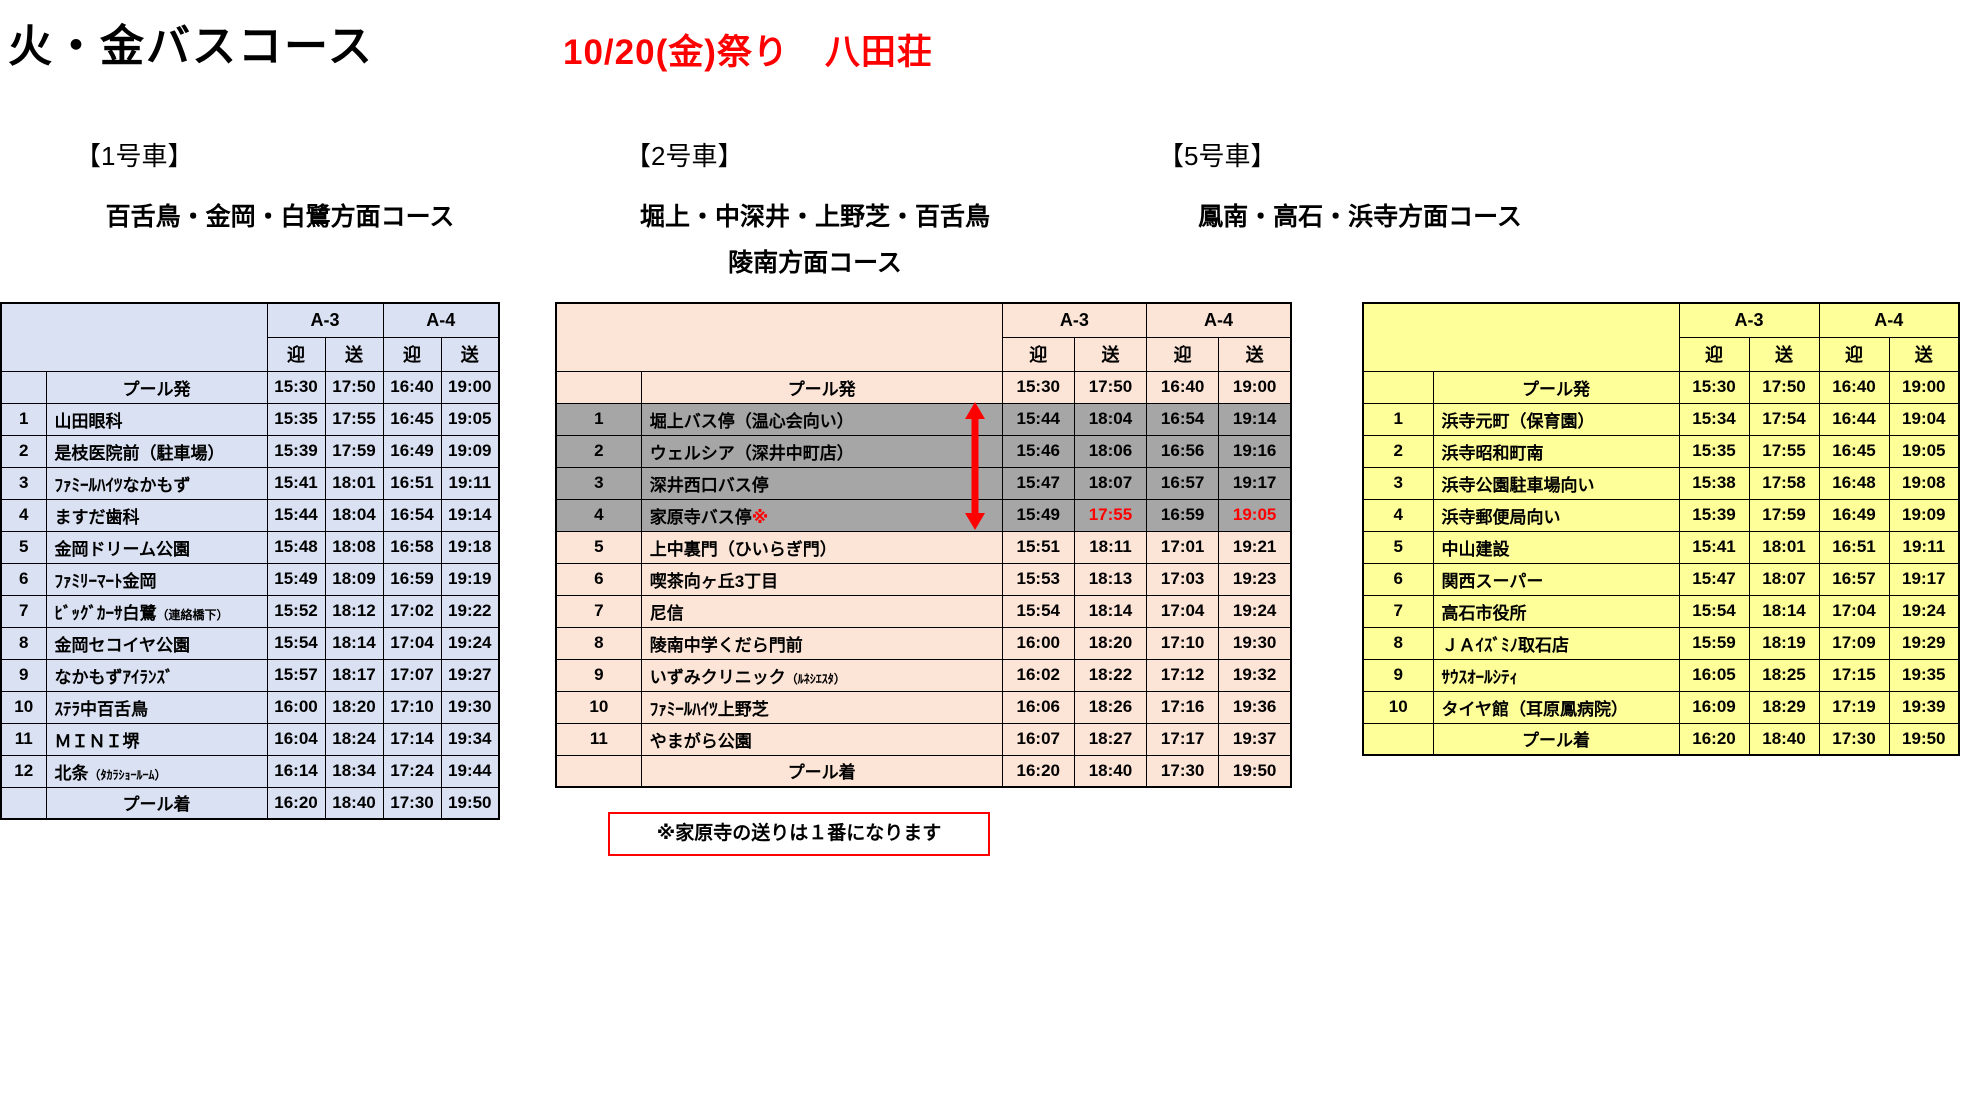  I want to click on stop-name-cell: 堀上バス停（温心会向い）, so click(821, 419).